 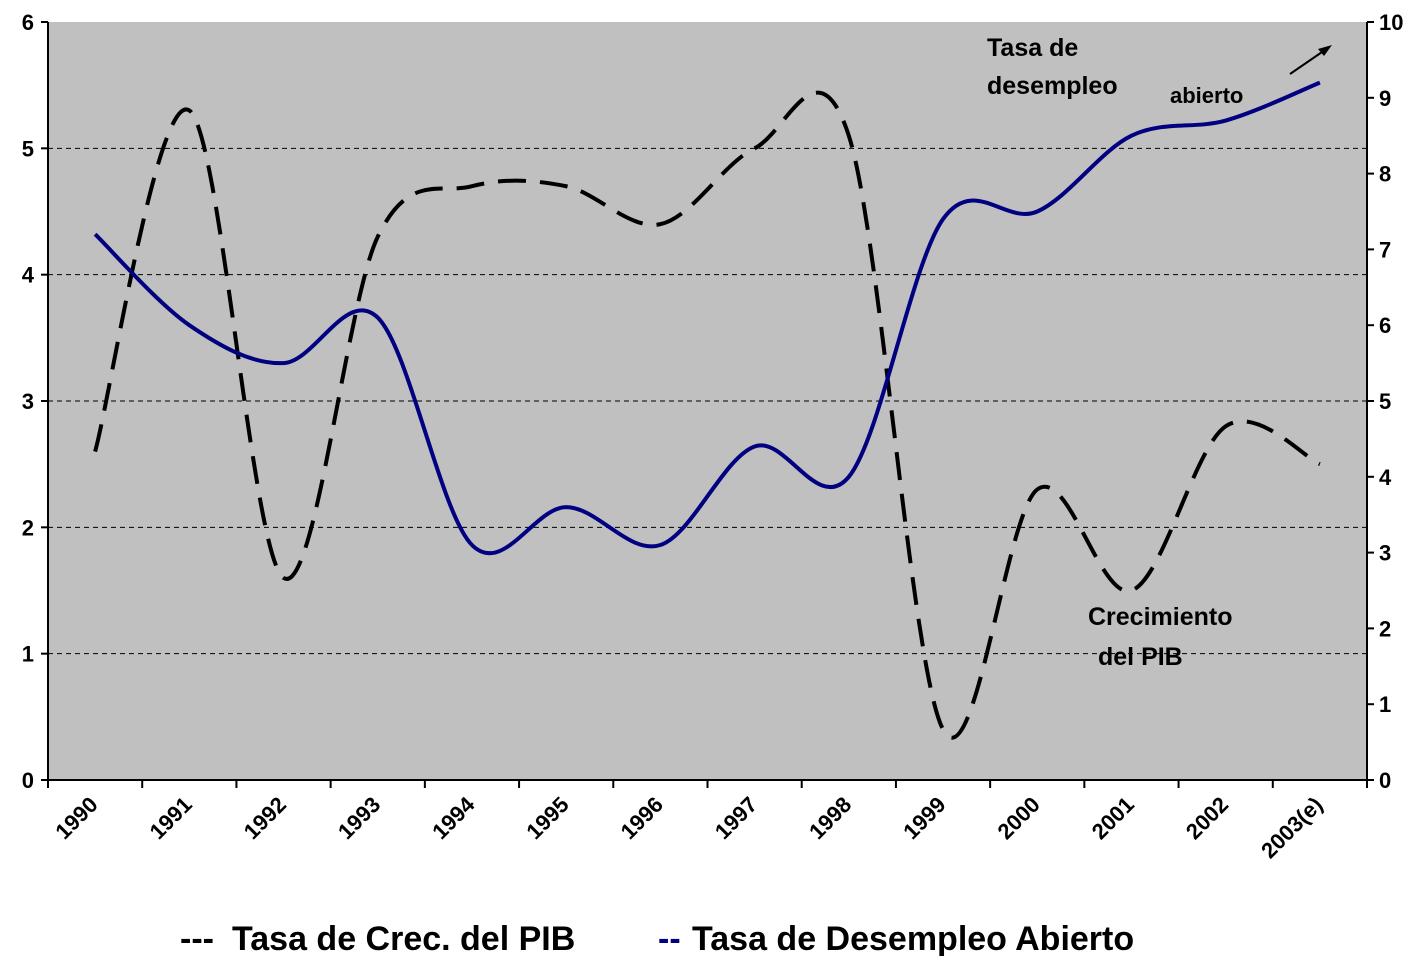 What do you see at coordinates (1385, 704) in the screenshot?
I see `y2-tick-label: 1` at bounding box center [1385, 704].